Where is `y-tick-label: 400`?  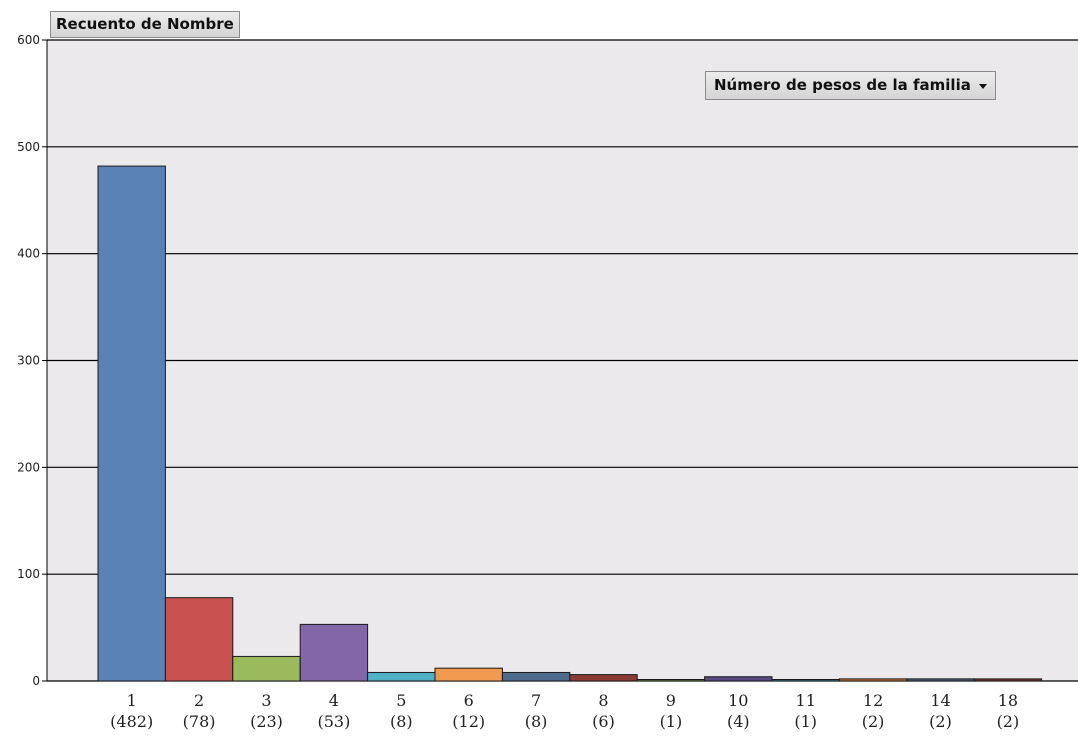 y-tick-label: 400 is located at coordinates (28, 254).